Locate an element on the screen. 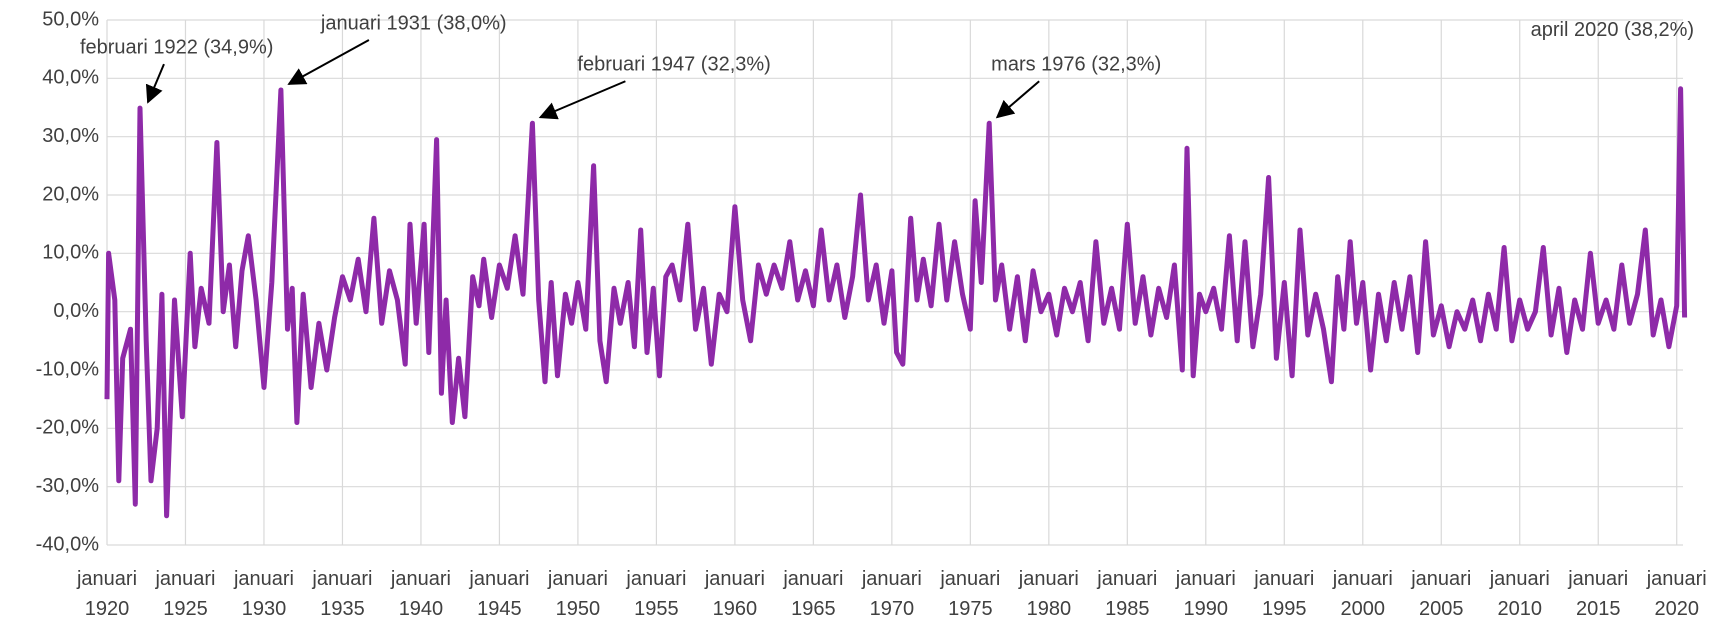  y-tick-label: 20,0% is located at coordinates (70, 194).